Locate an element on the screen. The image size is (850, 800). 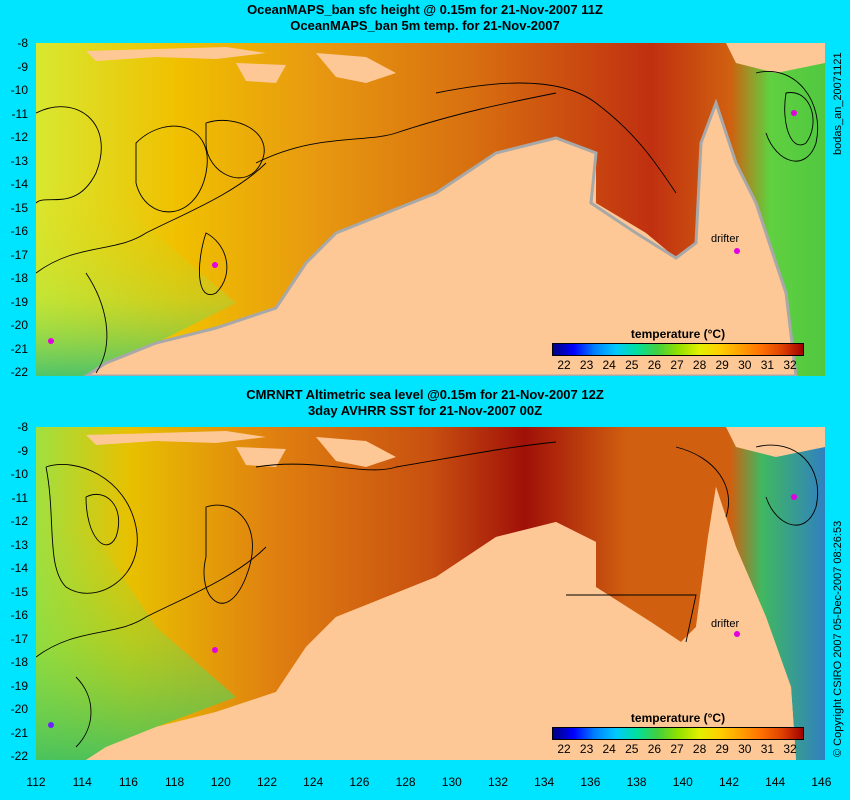
x-tick-label: 142 is located at coordinates (729, 782).